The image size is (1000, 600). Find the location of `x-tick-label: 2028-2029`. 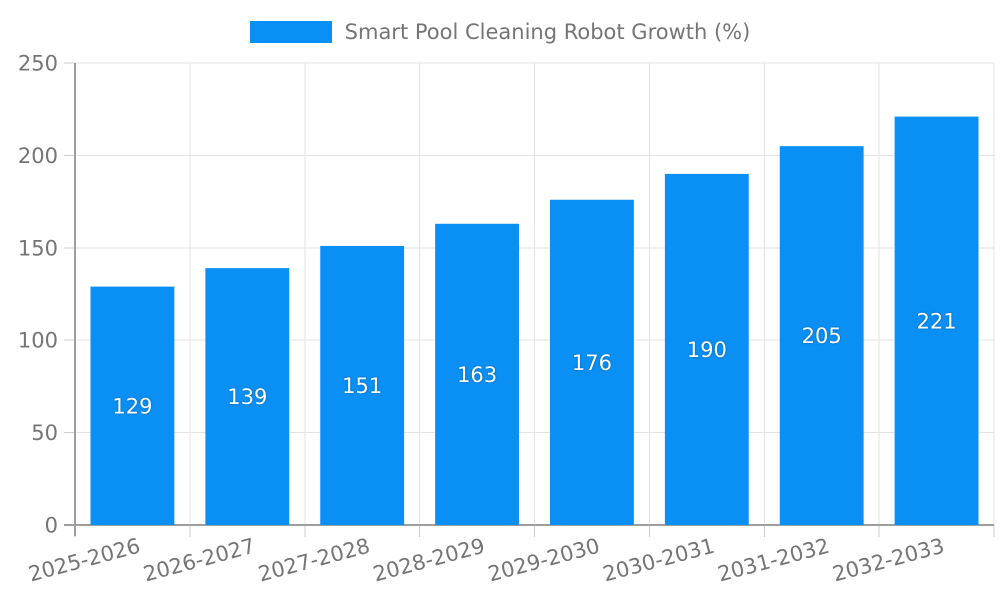

x-tick-label: 2028-2029 is located at coordinates (429, 560).